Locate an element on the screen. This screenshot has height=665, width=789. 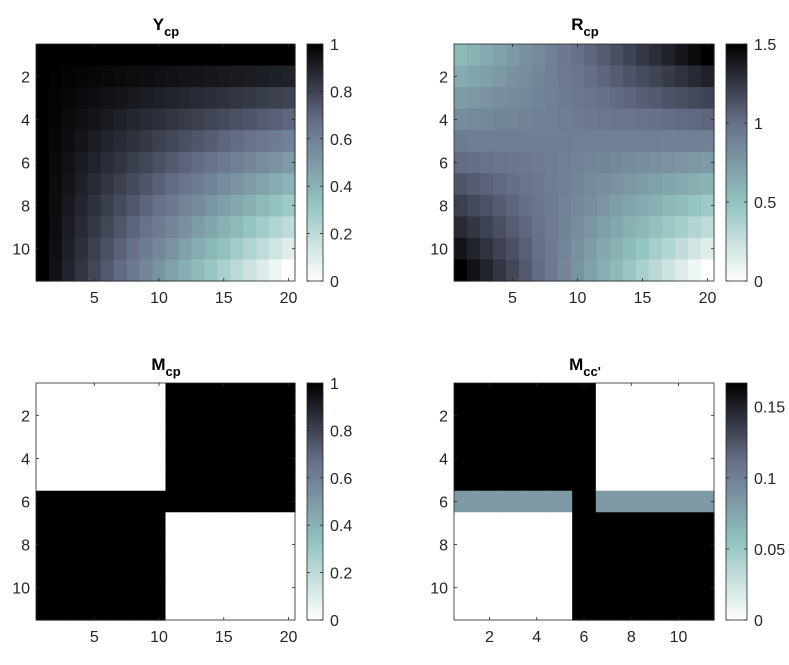
y-tick-label: 4 is located at coordinates (443, 459).